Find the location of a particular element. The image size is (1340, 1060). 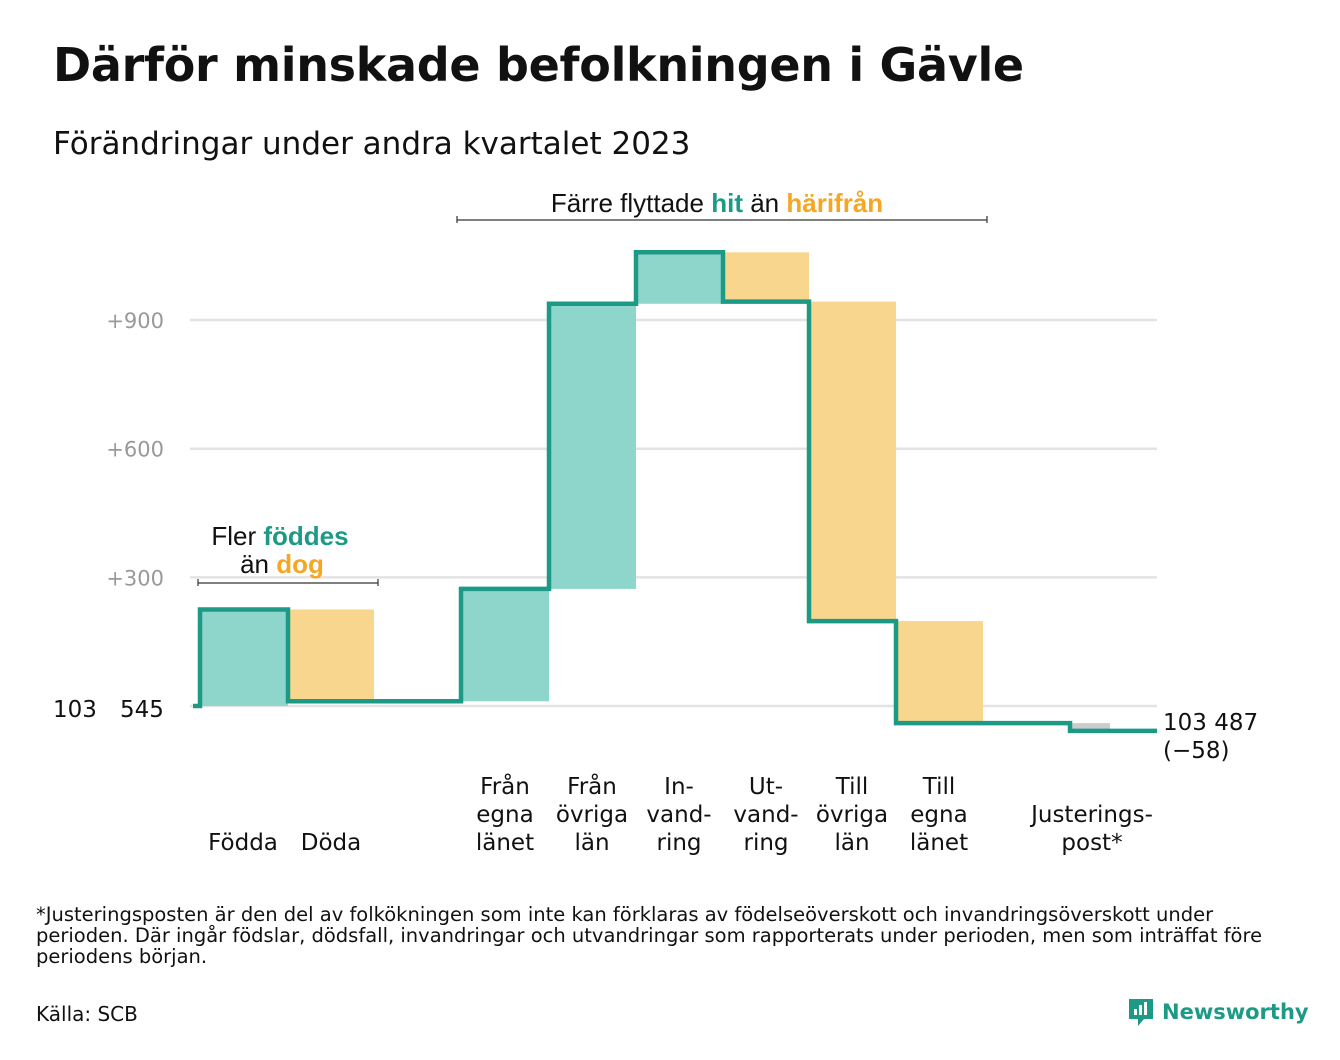

migration-bracket is located at coordinates (722, 219).